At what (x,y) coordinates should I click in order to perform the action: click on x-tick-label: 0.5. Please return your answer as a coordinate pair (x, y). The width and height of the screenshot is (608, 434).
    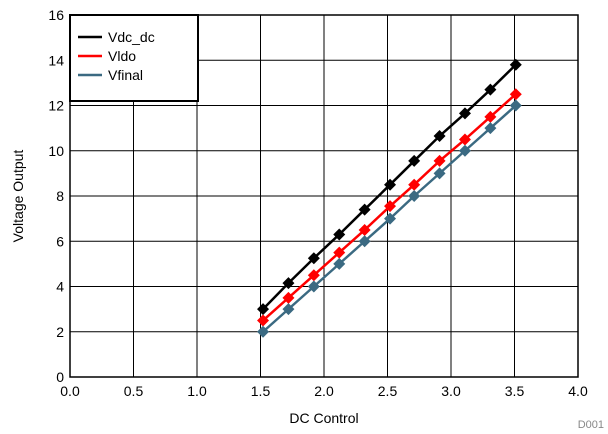
    Looking at the image, I should click on (134, 391).